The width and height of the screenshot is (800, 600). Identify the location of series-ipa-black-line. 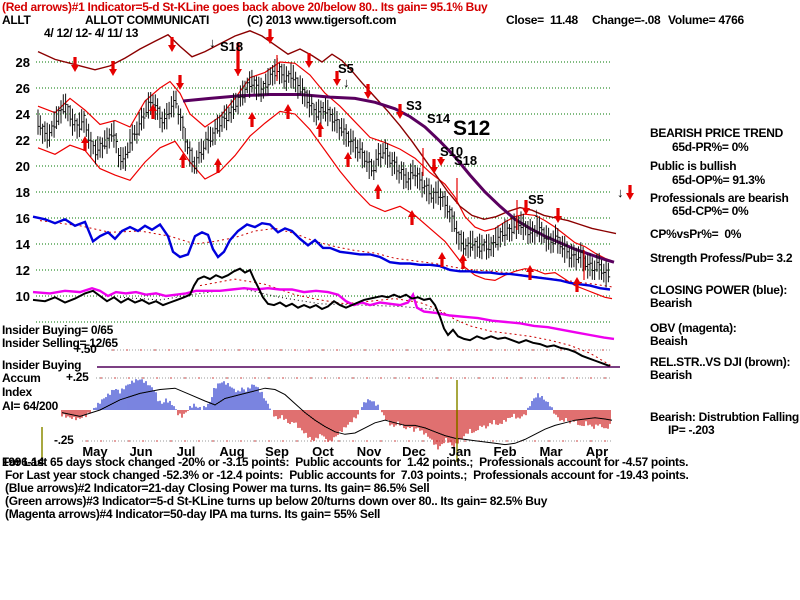
(321, 317).